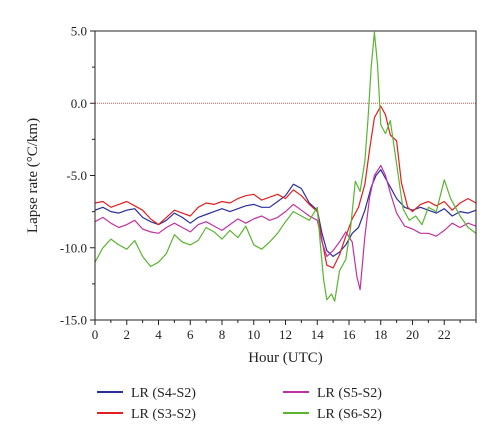  What do you see at coordinates (163, 393) in the screenshot?
I see `legend-label: LR (S4-S2)` at bounding box center [163, 393].